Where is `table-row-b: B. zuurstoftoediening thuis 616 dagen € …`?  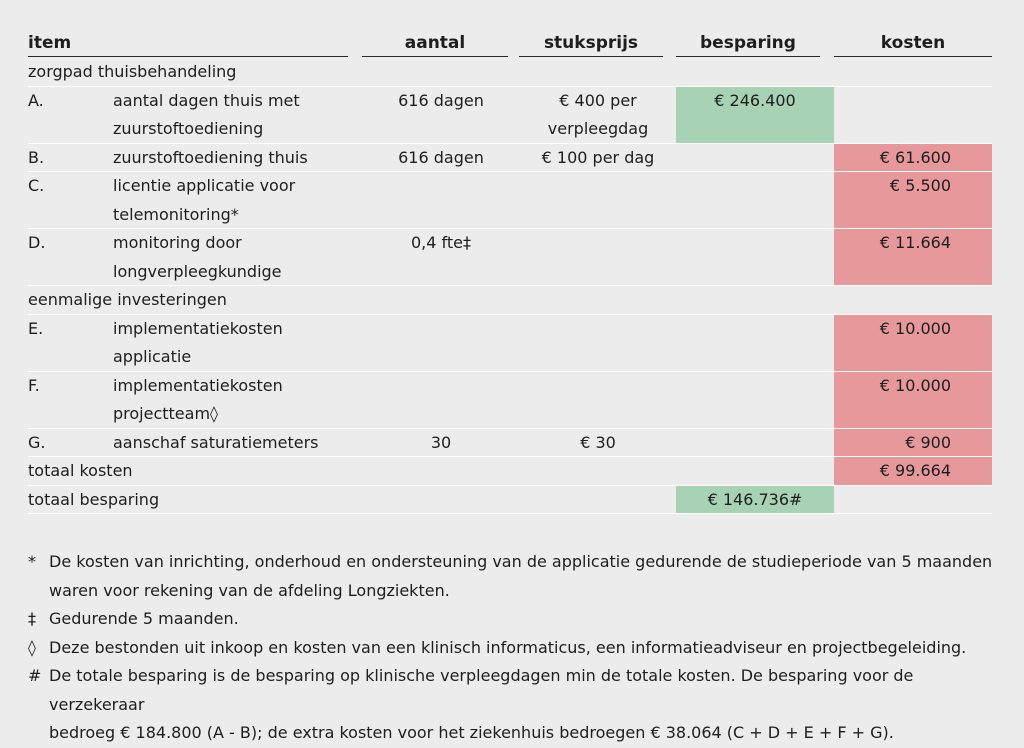
table-row-b: B. zuurstoftoediening thuis 616 dagen € … is located at coordinates (510, 157).